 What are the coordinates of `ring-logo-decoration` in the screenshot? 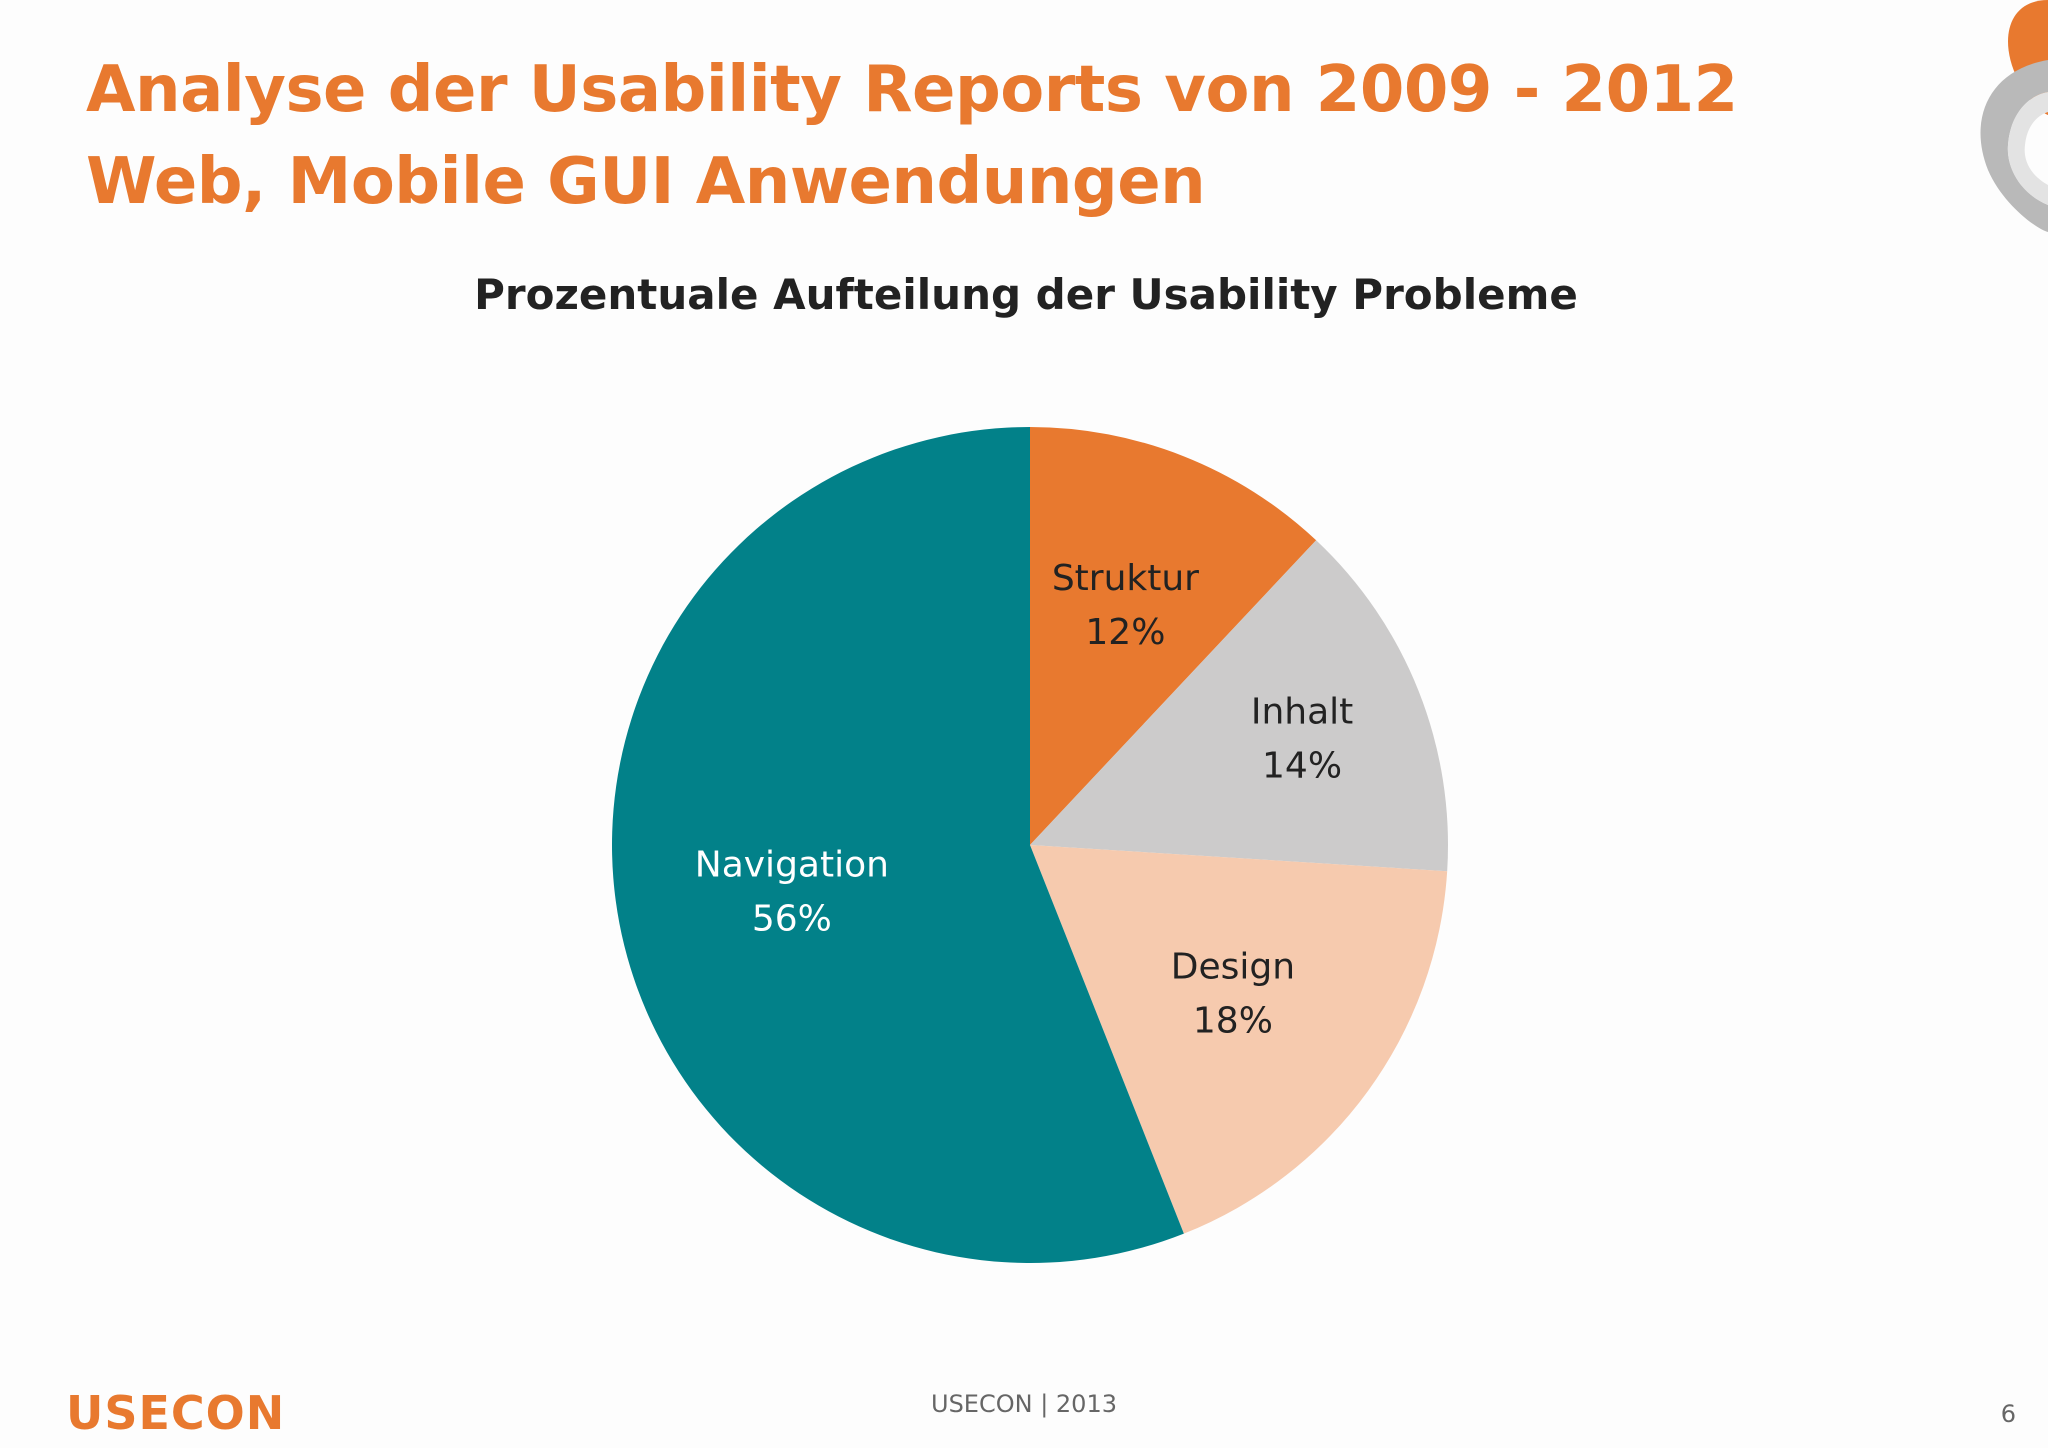 It's located at (2014, 116).